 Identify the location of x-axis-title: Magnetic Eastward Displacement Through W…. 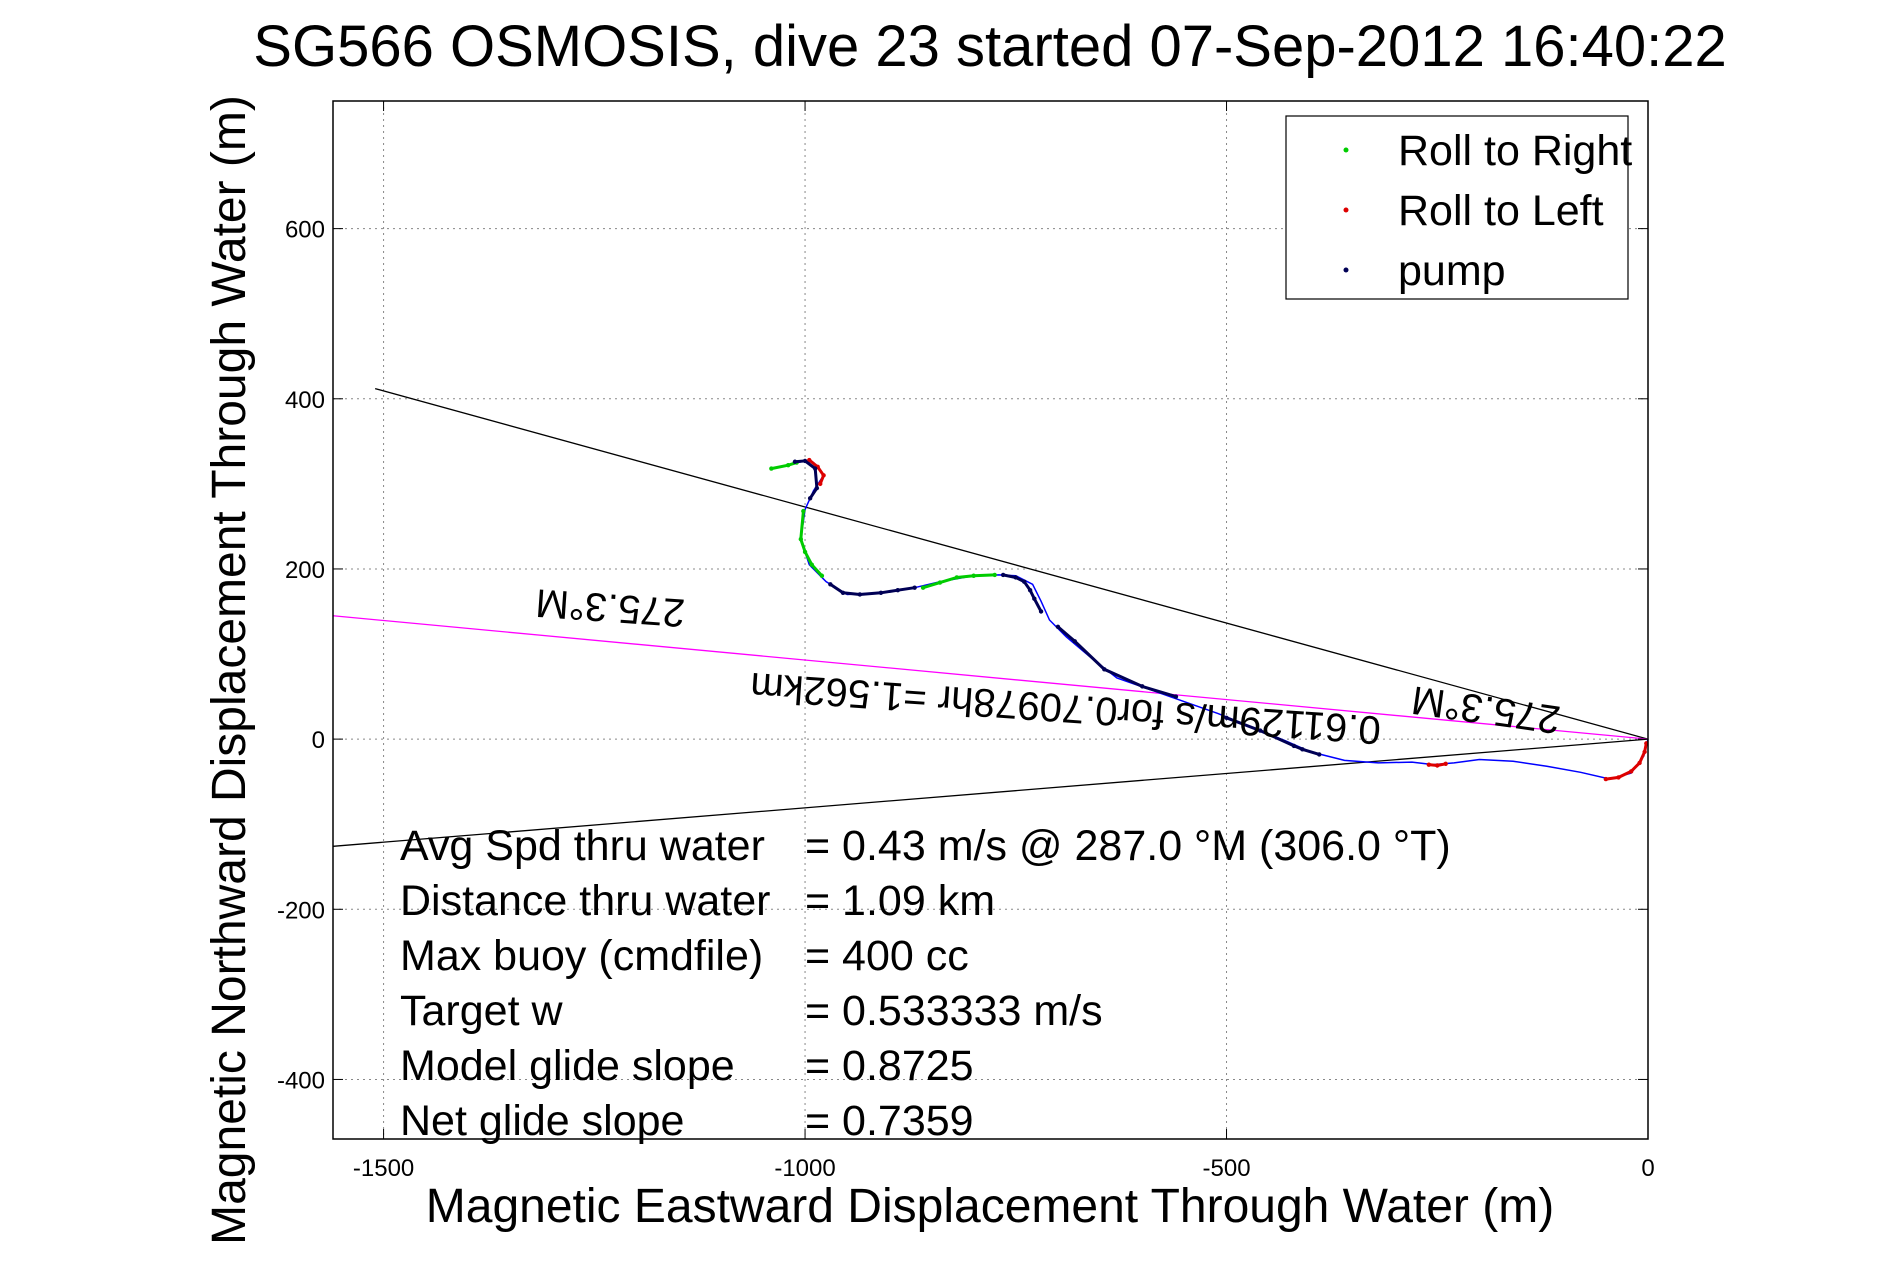
(990, 1206).